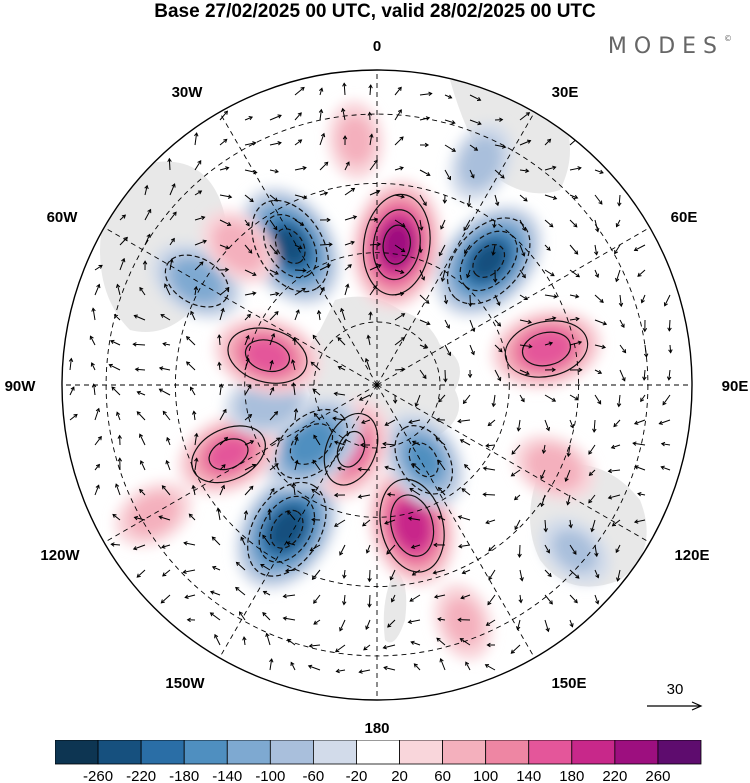  What do you see at coordinates (442, 775) in the screenshot?
I see `colorbar-tick-label: 60` at bounding box center [442, 775].